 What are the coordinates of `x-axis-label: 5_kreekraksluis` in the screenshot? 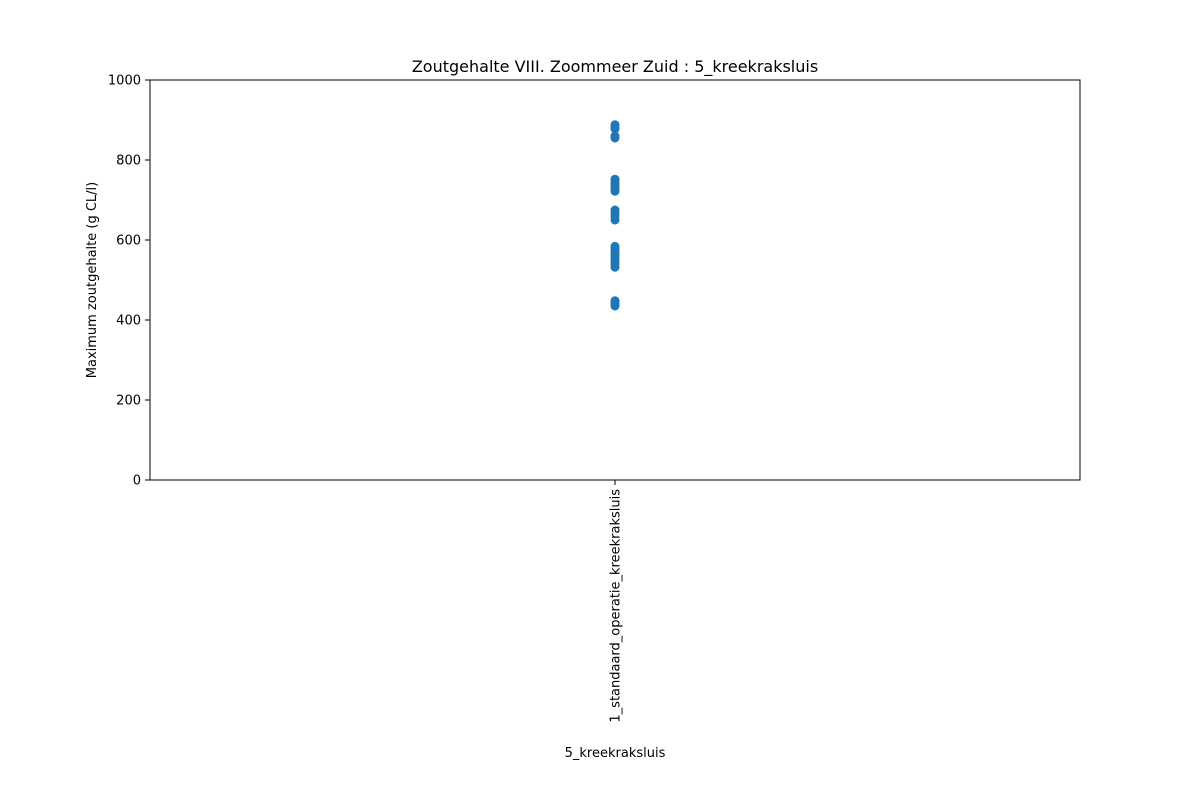 It's located at (615, 753).